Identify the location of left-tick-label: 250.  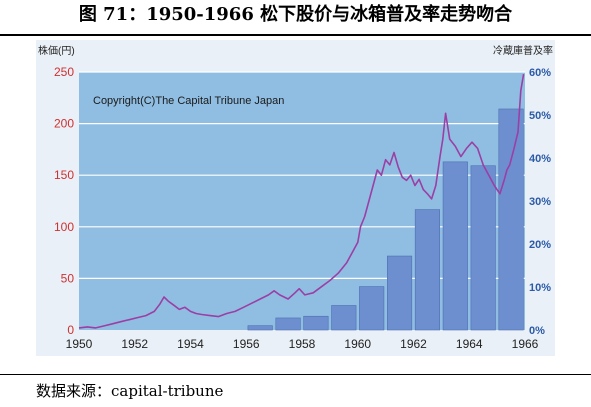
(64, 72).